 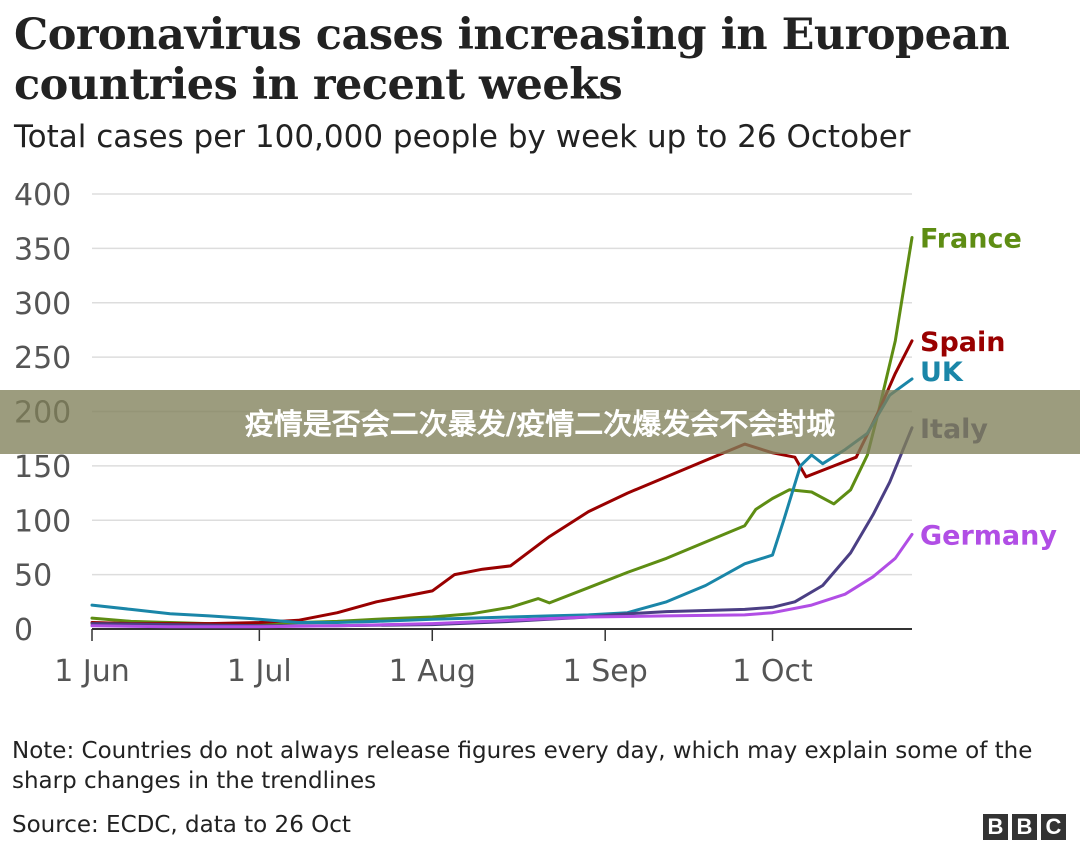 What do you see at coordinates (259, 671) in the screenshot?
I see `x-tick-label: 1 Jul` at bounding box center [259, 671].